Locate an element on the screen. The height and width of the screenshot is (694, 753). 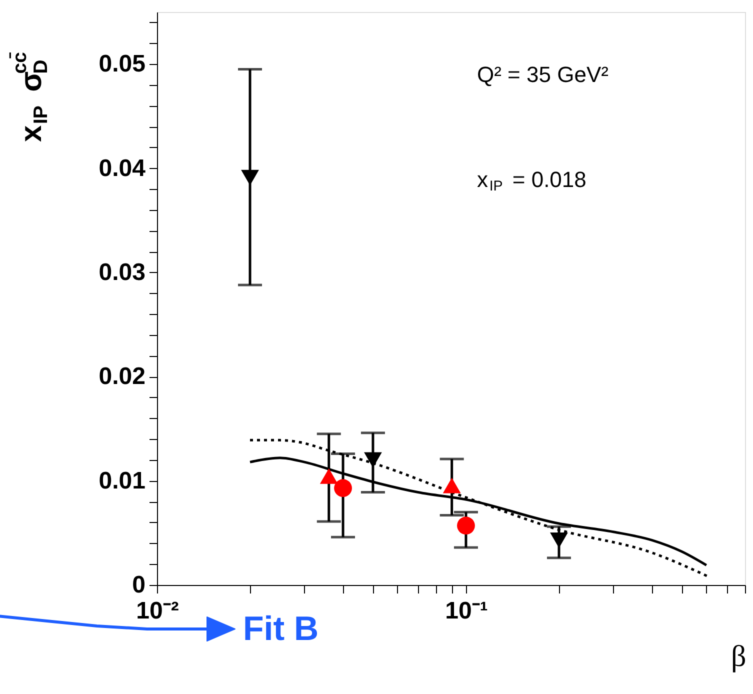
y-tick-label: 0.01 is located at coordinates (122, 480).